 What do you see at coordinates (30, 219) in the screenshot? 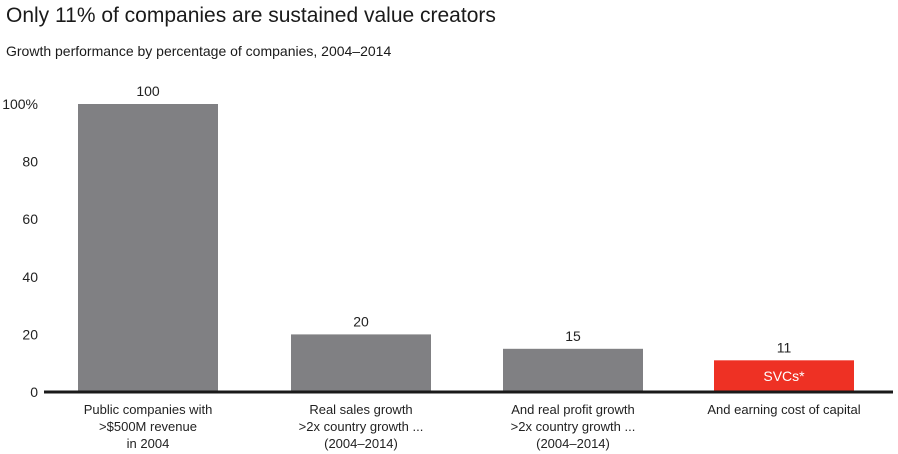
I see `y-tick-label: 60` at bounding box center [30, 219].